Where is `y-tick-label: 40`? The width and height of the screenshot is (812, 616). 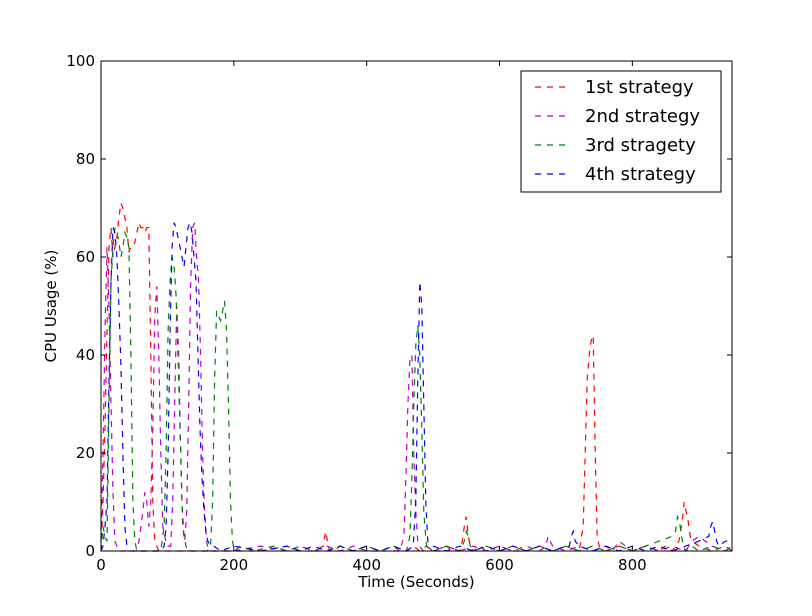 y-tick-label: 40 is located at coordinates (85, 355).